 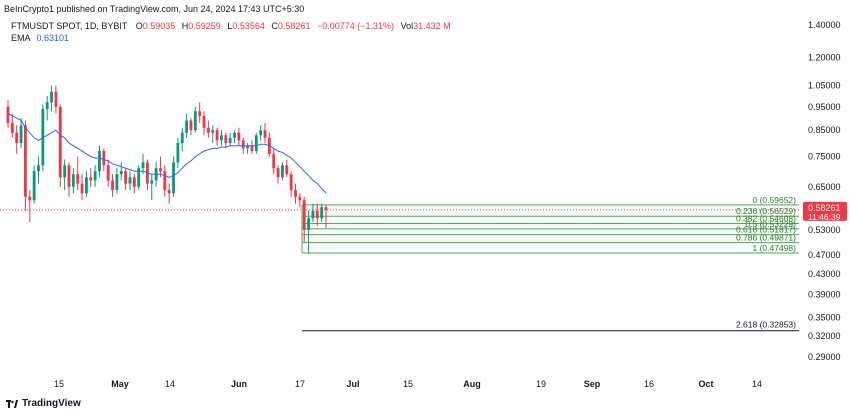 What do you see at coordinates (230, 26) in the screenshot?
I see `low-label: L` at bounding box center [230, 26].